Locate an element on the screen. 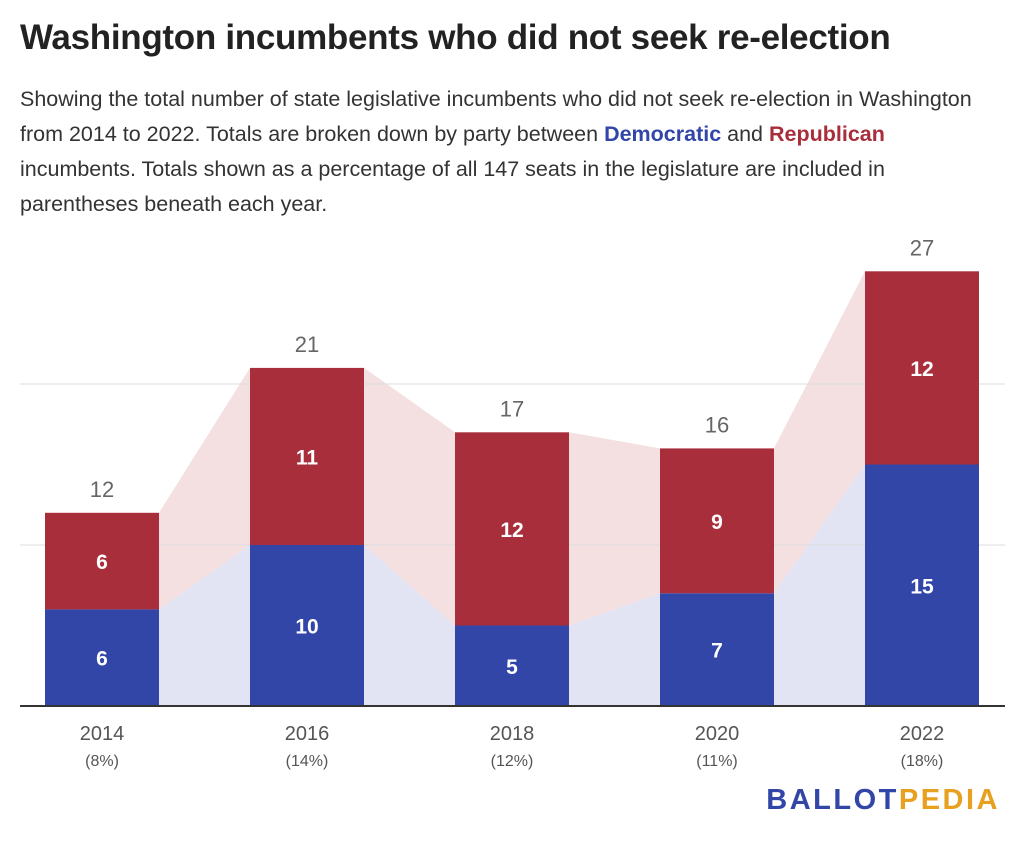 Image resolution: width=1024 pixels, height=847 pixels. democratic-value-label: 7 is located at coordinates (717, 651).